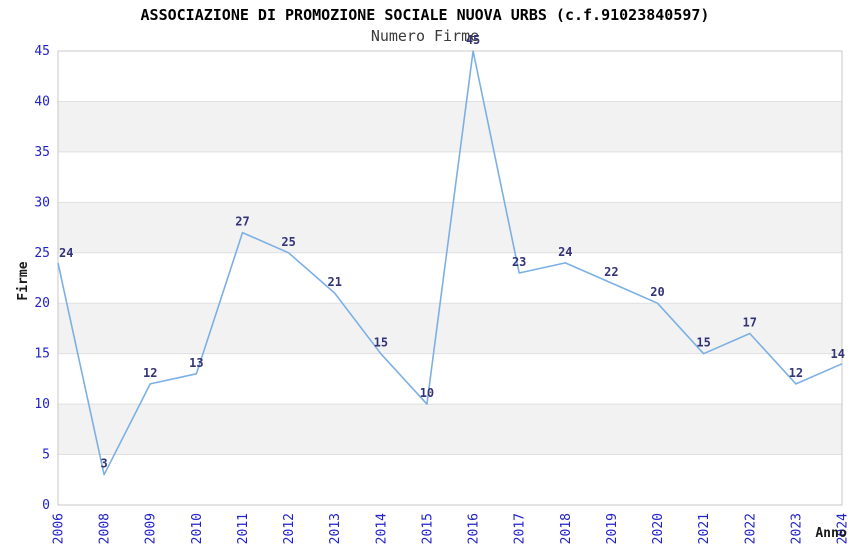 The image size is (850, 550). I want to click on x-tick-label: 2016, so click(474, 528).